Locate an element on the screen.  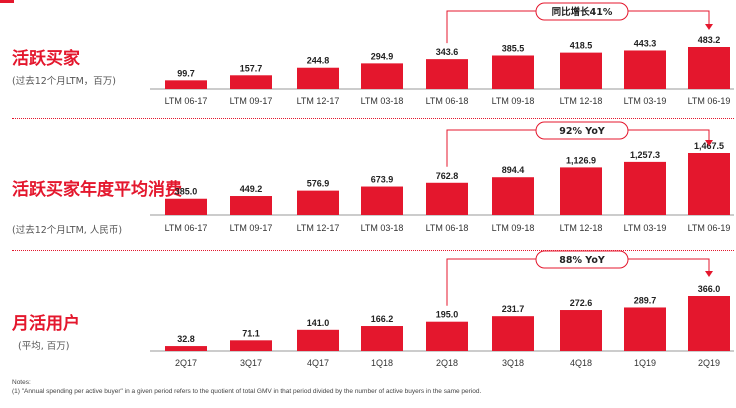
bar-value-label: 443.3 is located at coordinates (645, 43).